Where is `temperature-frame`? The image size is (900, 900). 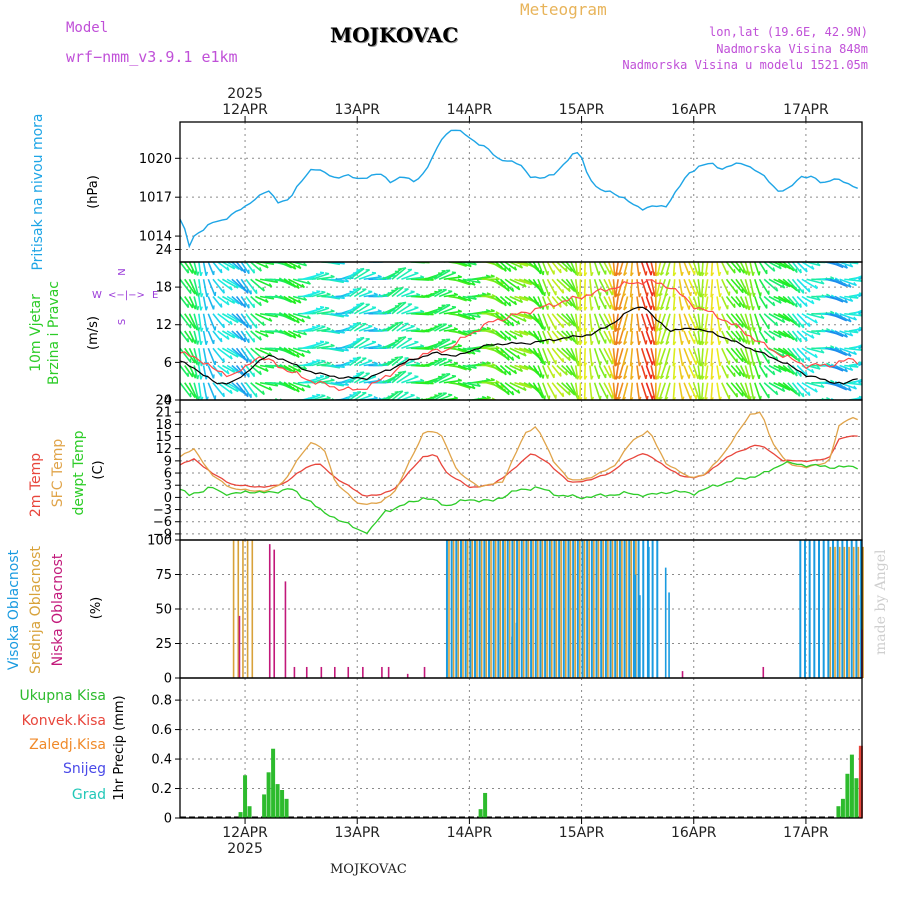 temperature-frame is located at coordinates (521, 470).